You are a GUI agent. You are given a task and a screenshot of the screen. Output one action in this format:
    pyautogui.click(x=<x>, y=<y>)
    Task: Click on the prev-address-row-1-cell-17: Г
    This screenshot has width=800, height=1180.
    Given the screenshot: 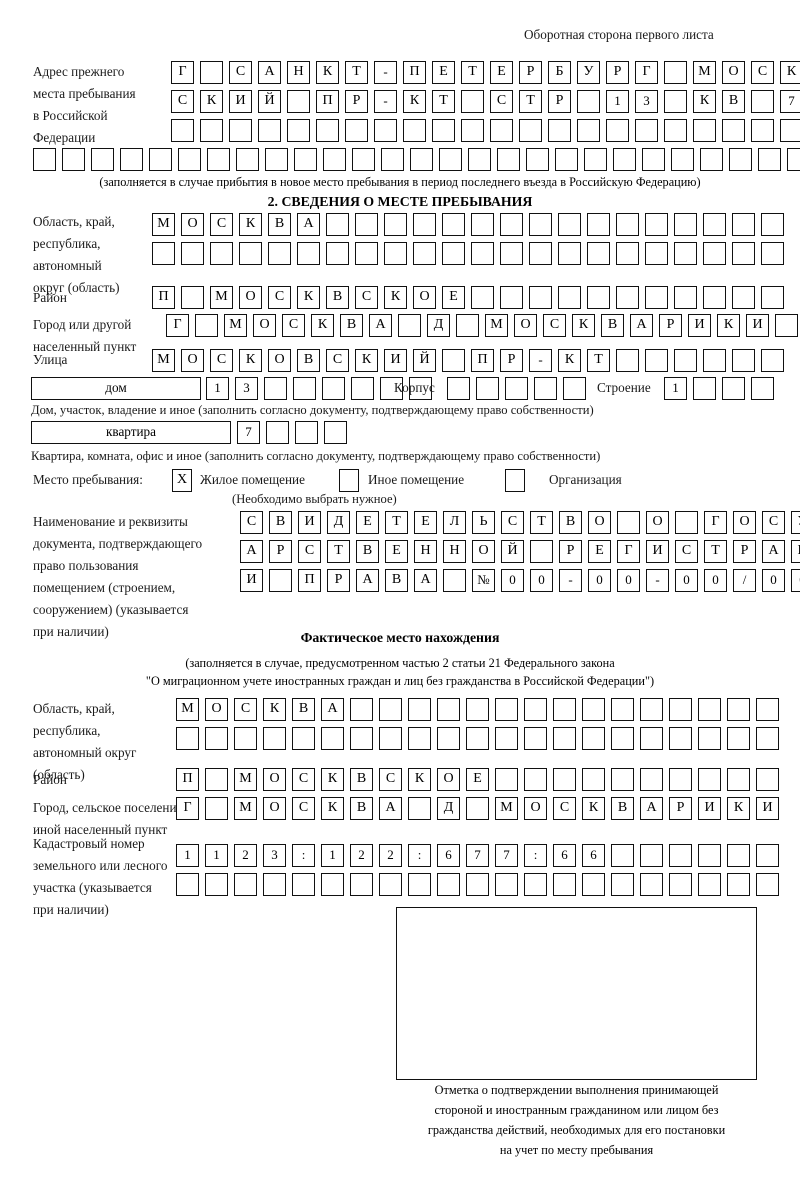 What is the action you would take?
    pyautogui.click(x=646, y=72)
    